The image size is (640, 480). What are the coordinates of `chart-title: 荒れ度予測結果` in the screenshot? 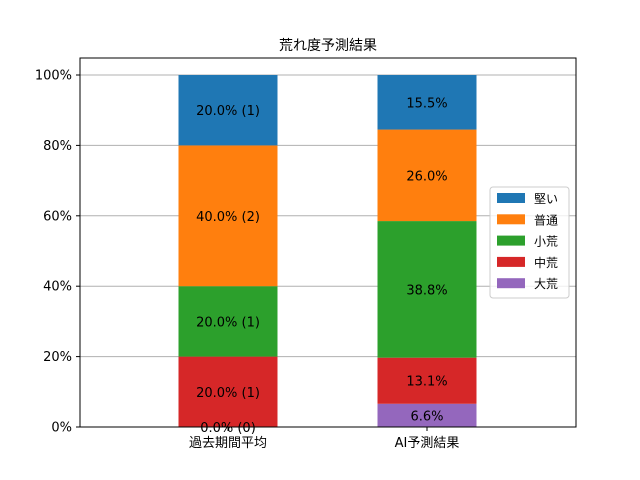 It's located at (328, 46).